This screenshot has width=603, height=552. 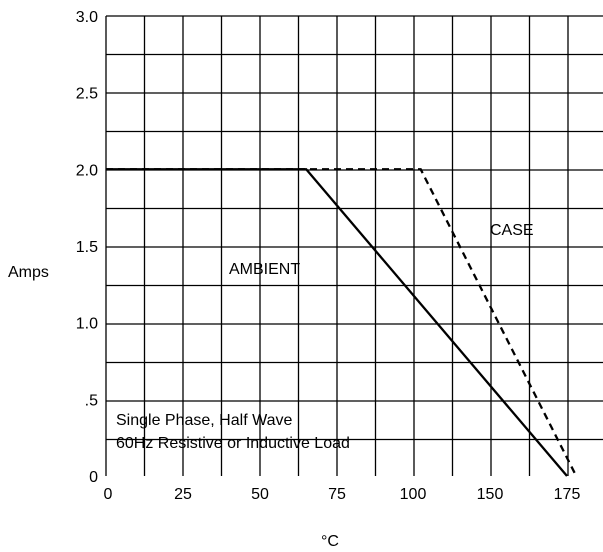 What do you see at coordinates (87, 94) in the screenshot?
I see `y-tick-label: 2.5` at bounding box center [87, 94].